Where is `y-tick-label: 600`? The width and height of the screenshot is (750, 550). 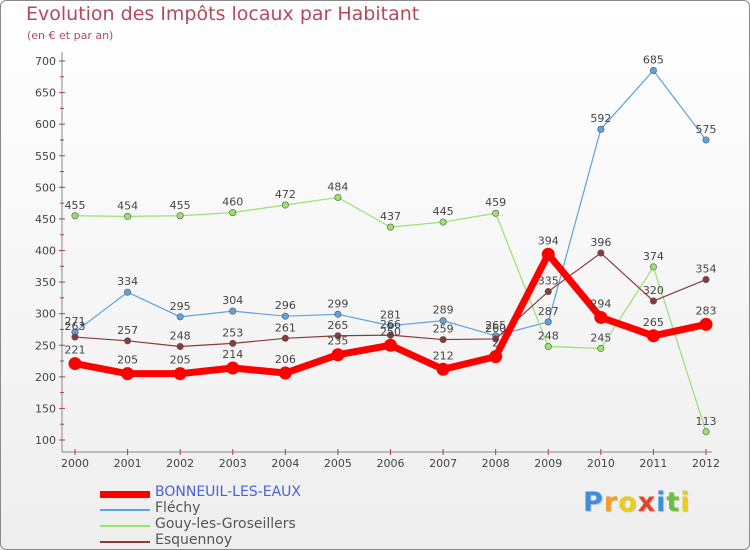
y-tick-label: 600 is located at coordinates (45, 124).